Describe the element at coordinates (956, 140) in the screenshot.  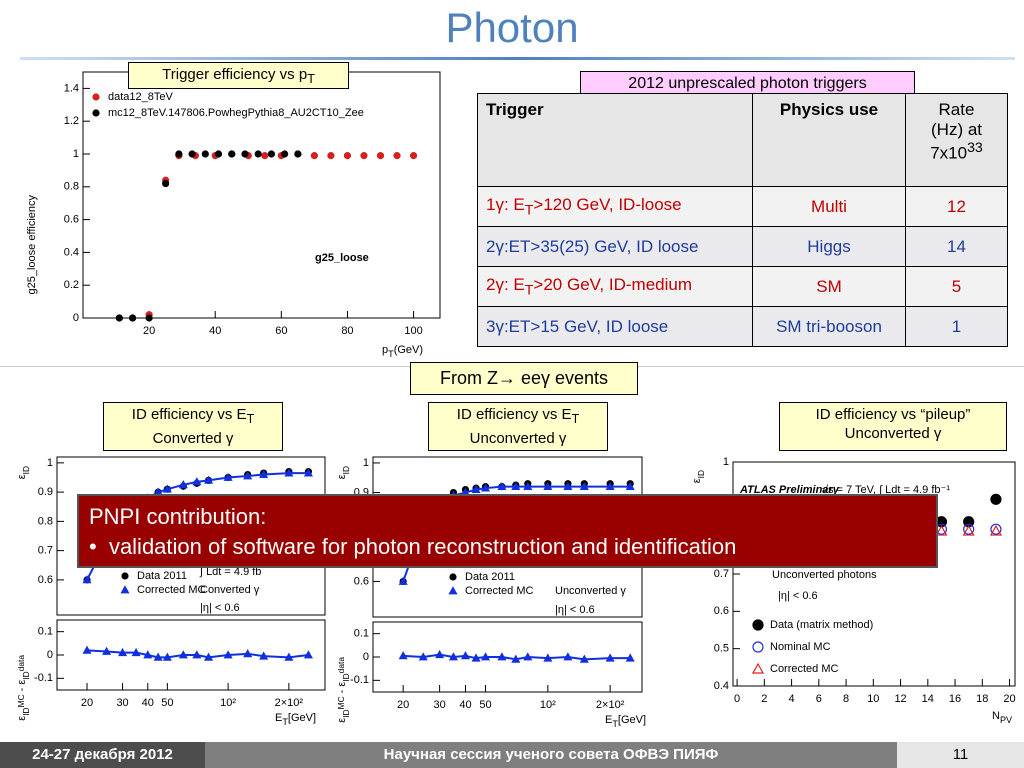
I see `header-cell: Rate (Hz) at 7x1033` at that location.